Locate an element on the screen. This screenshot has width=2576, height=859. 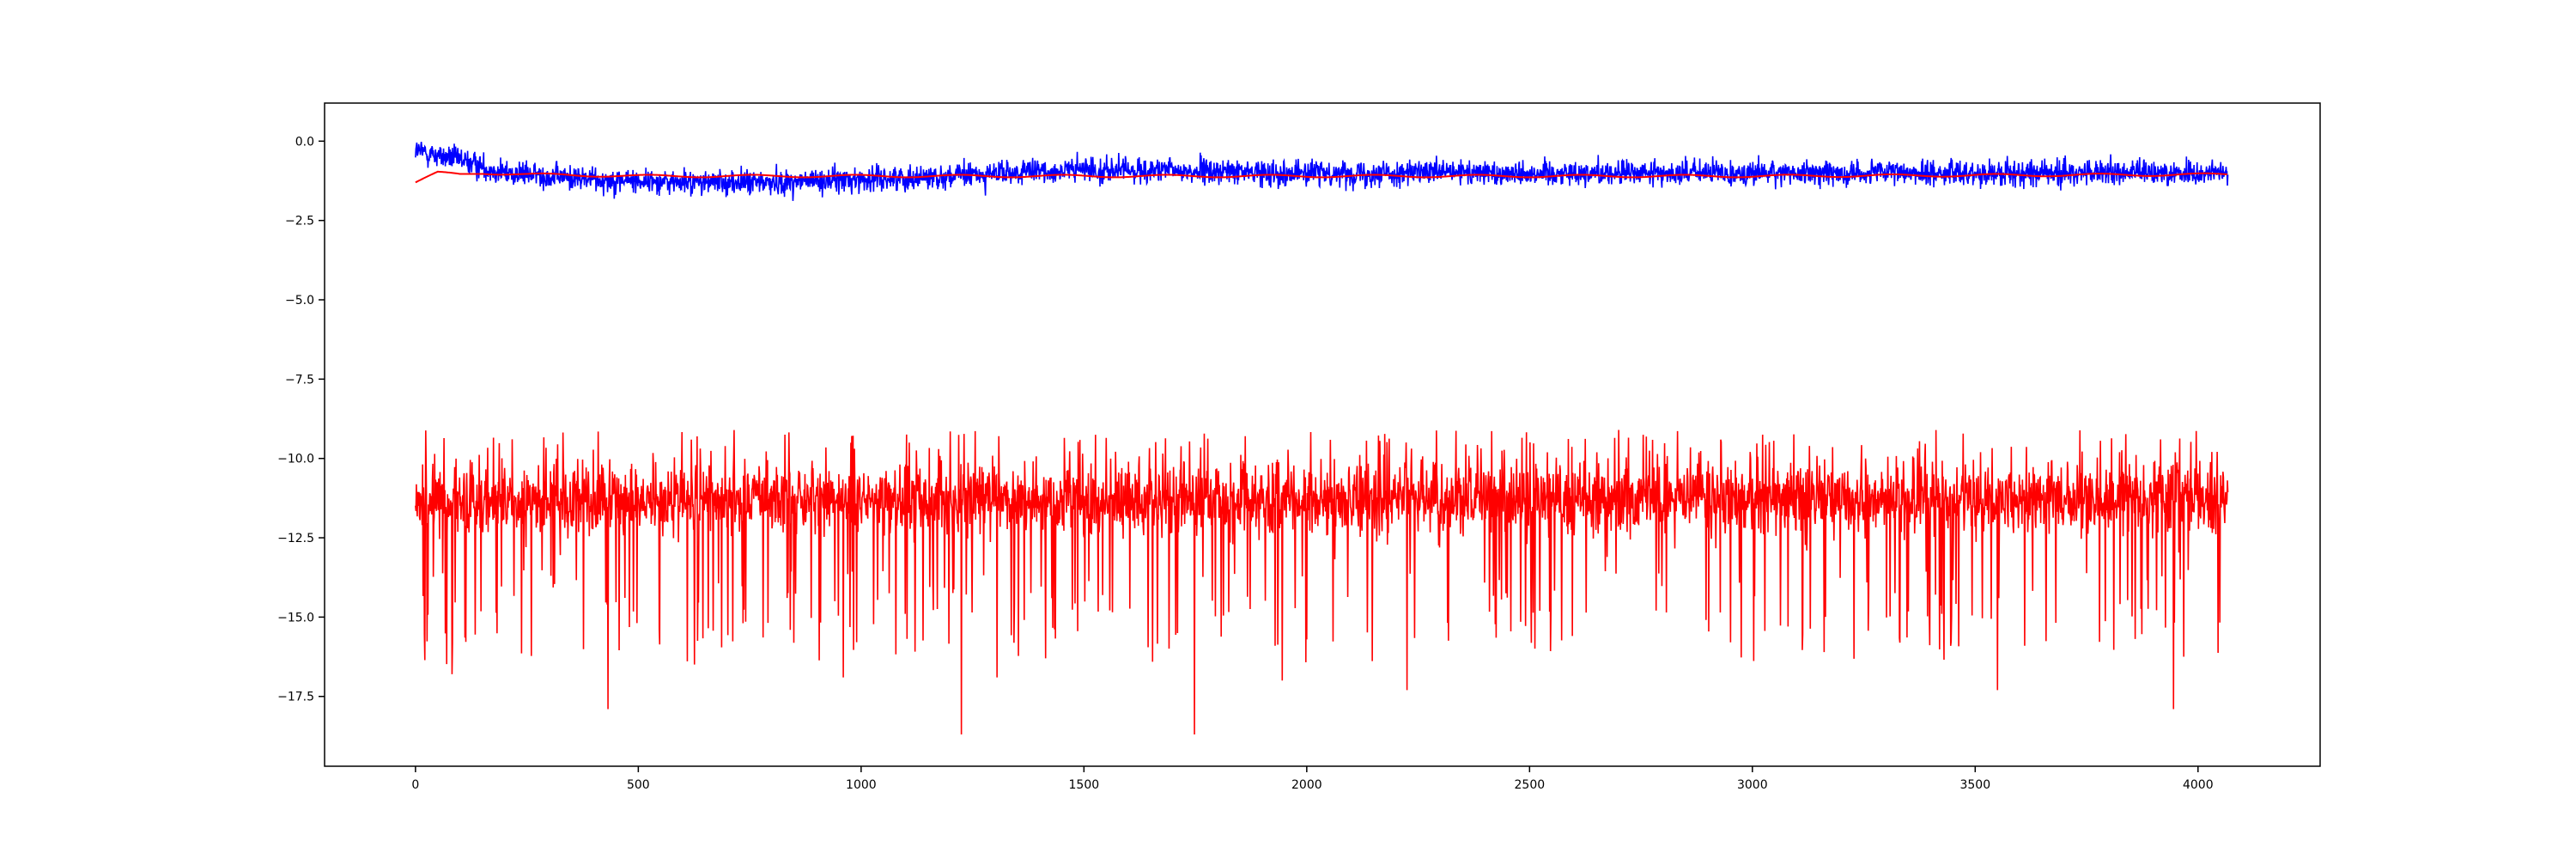
x-tick-label: 1500 is located at coordinates (1085, 785).